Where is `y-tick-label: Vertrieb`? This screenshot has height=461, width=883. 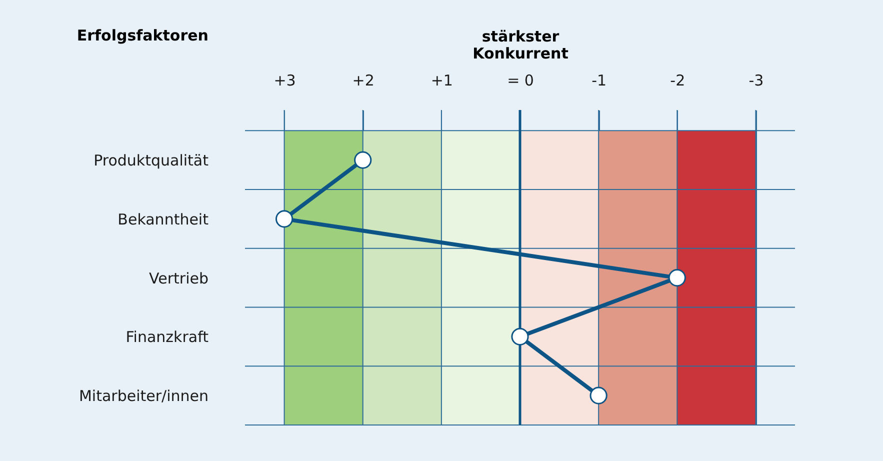 y-tick-label: Vertrieb is located at coordinates (178, 278).